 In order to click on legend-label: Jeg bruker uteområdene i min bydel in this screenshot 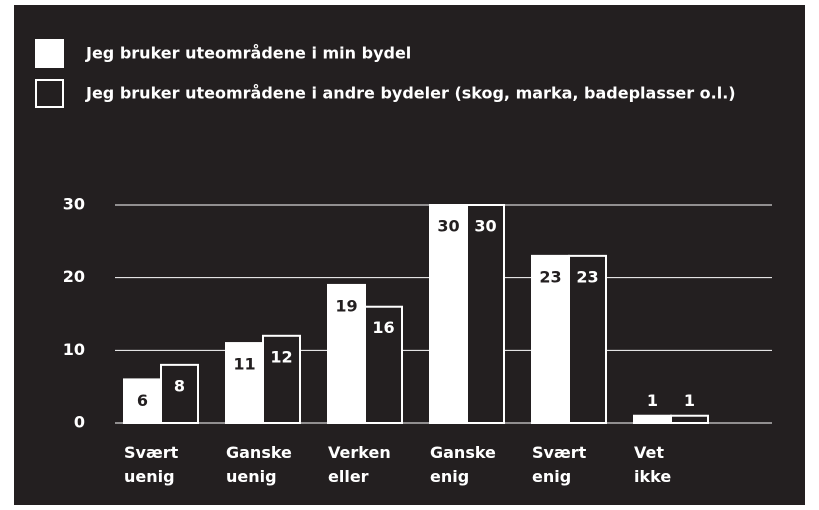, I will do `click(248, 53)`.